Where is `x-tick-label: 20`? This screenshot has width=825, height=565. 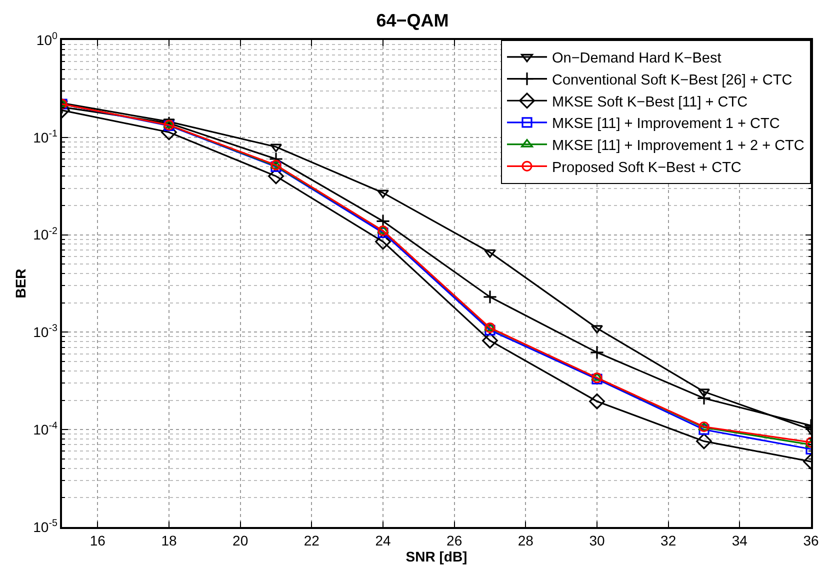
x-tick-label: 20 is located at coordinates (240, 540).